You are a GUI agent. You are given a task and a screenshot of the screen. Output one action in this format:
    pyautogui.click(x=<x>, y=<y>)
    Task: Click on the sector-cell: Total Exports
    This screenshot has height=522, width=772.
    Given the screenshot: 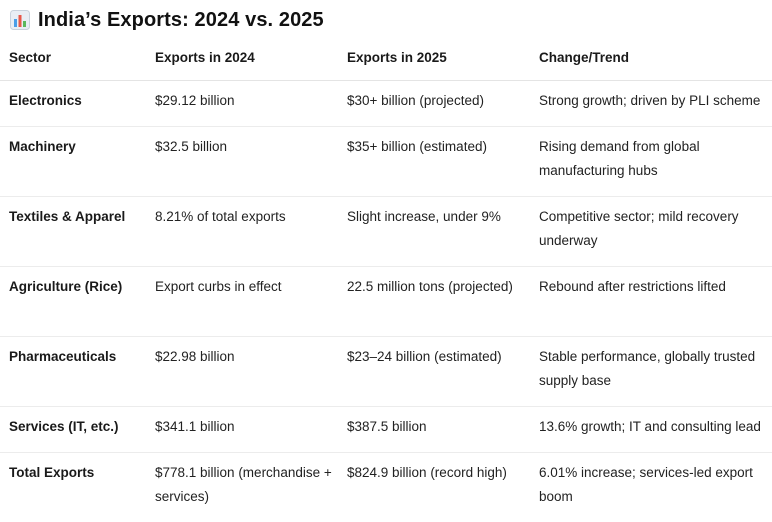 What is the action you would take?
    pyautogui.click(x=73, y=487)
    